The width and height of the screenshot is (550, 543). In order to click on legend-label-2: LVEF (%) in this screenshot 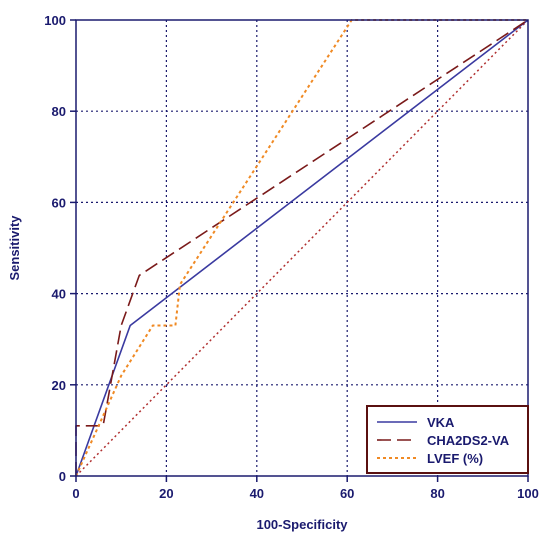, I will do `click(455, 458)`.